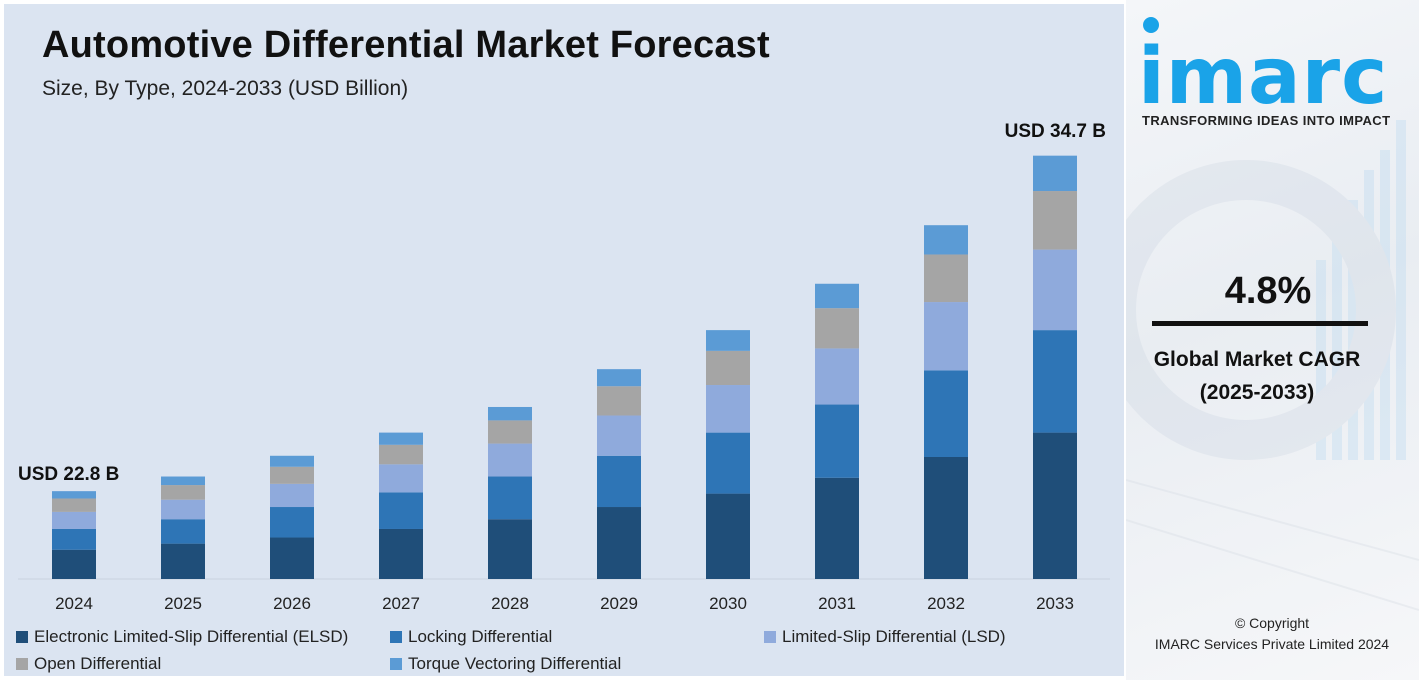 This screenshot has width=1419, height=680. Describe the element at coordinates (728, 340) in the screenshot. I see `bar-2030-torque` at that location.